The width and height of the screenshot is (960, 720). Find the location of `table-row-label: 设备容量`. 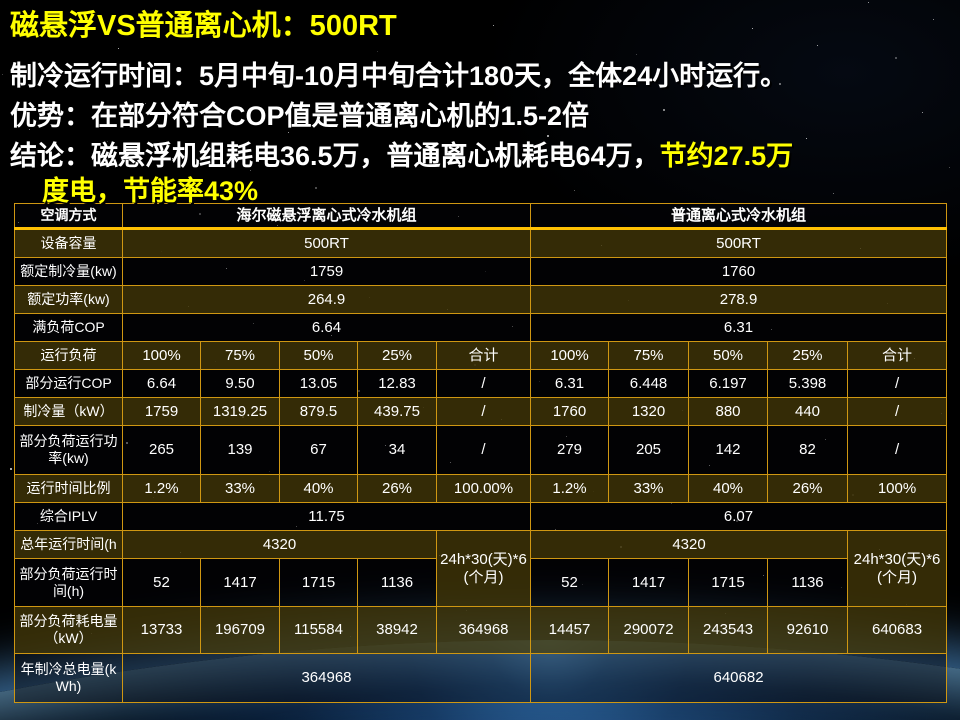

table-row-label: 设备容量 is located at coordinates (68, 243).